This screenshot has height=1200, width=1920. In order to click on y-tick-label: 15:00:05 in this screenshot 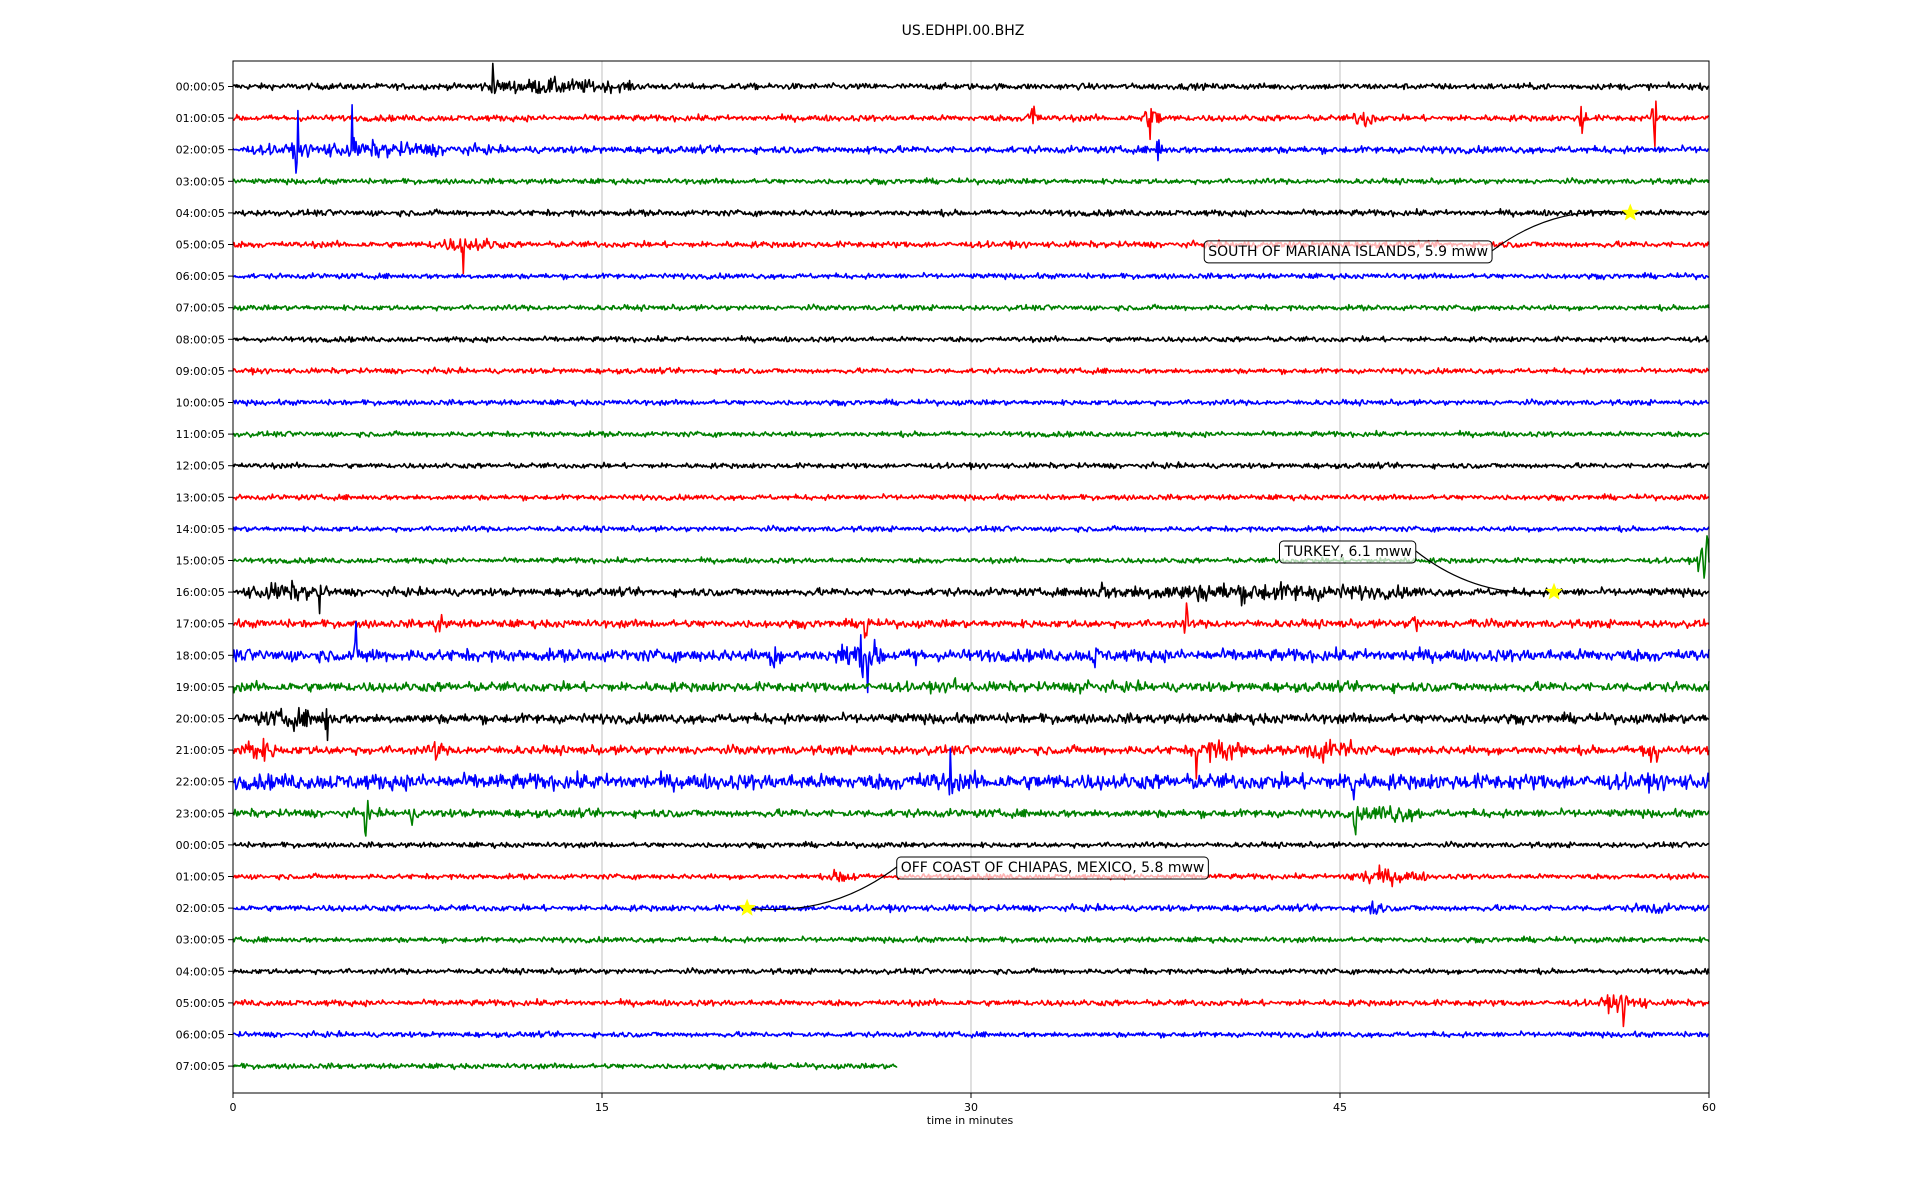, I will do `click(200, 561)`.